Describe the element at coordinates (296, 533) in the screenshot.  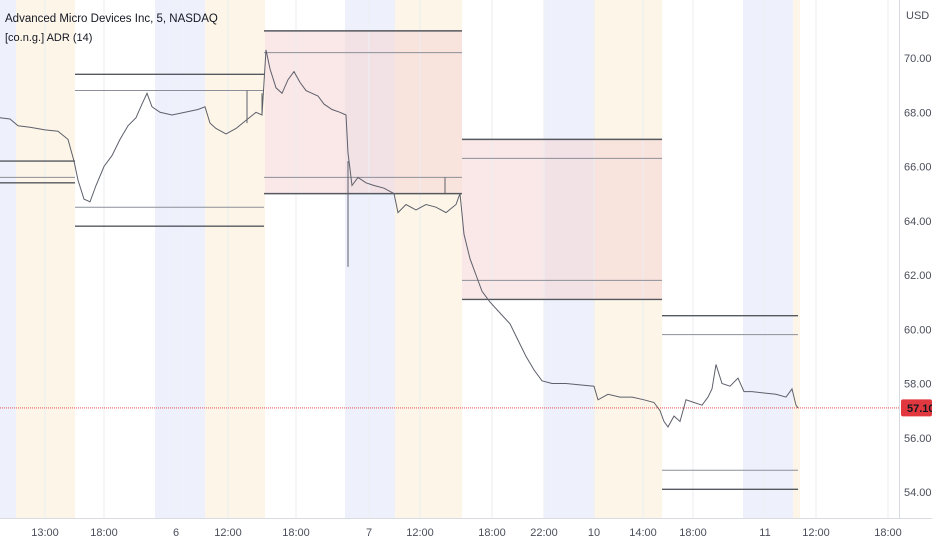
I see `x-tick-label-4: 18:00` at that location.